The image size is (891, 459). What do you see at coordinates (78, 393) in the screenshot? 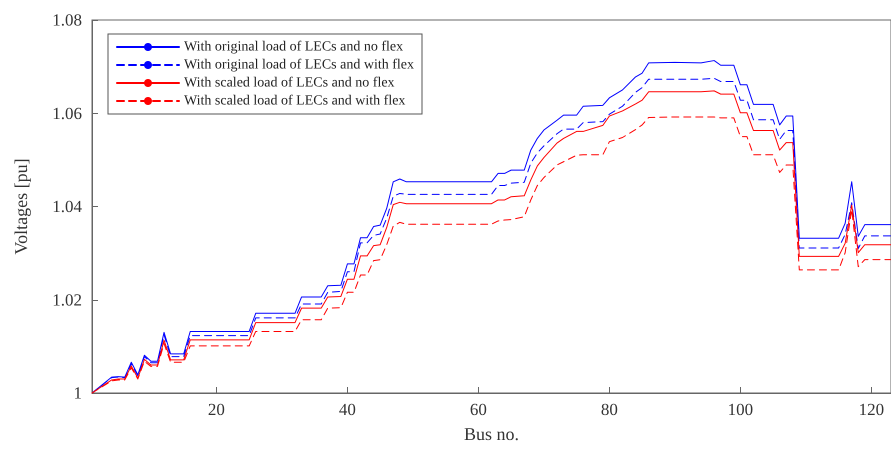
I see `y-tick-label: 1` at bounding box center [78, 393].